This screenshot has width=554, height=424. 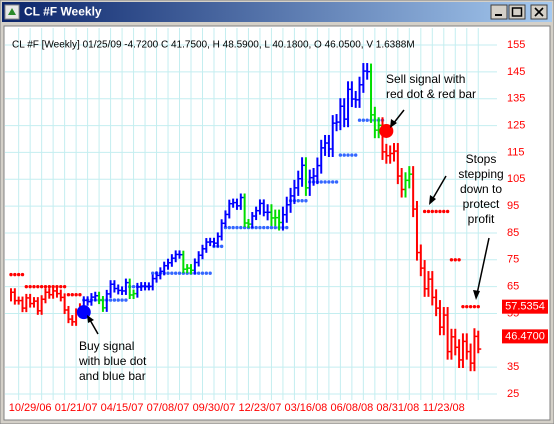 I want to click on x-tick-label: 06/08/08, so click(x=351, y=408).